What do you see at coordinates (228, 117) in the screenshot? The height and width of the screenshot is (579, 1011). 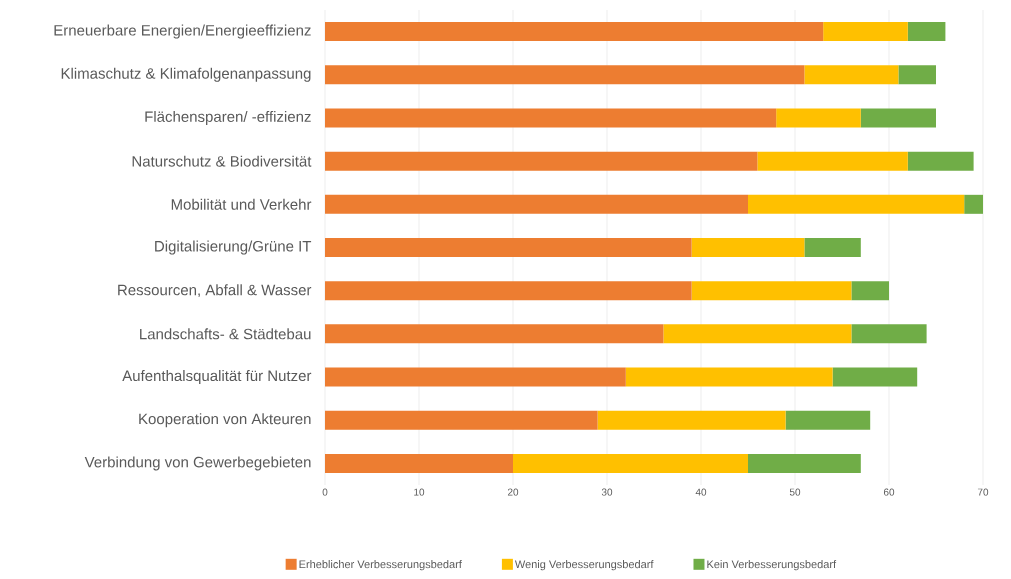 I see `y-tick-label: Flächensparen/ -effizienz` at bounding box center [228, 117].